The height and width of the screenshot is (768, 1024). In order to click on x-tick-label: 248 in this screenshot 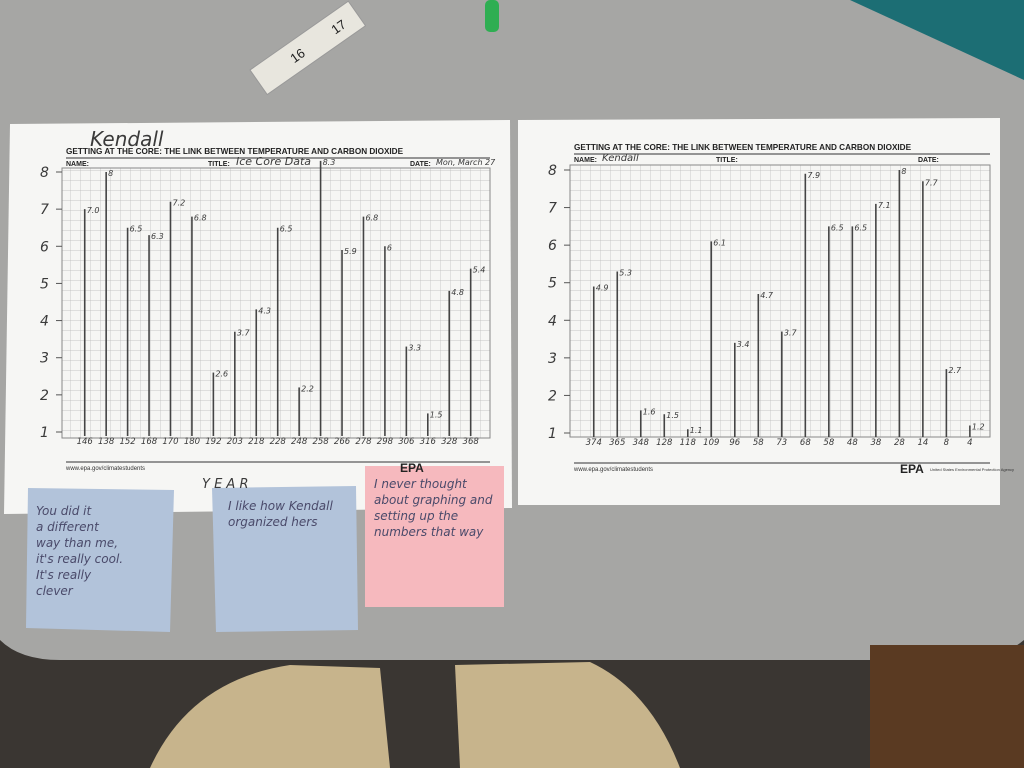, I will do `click(299, 442)`.